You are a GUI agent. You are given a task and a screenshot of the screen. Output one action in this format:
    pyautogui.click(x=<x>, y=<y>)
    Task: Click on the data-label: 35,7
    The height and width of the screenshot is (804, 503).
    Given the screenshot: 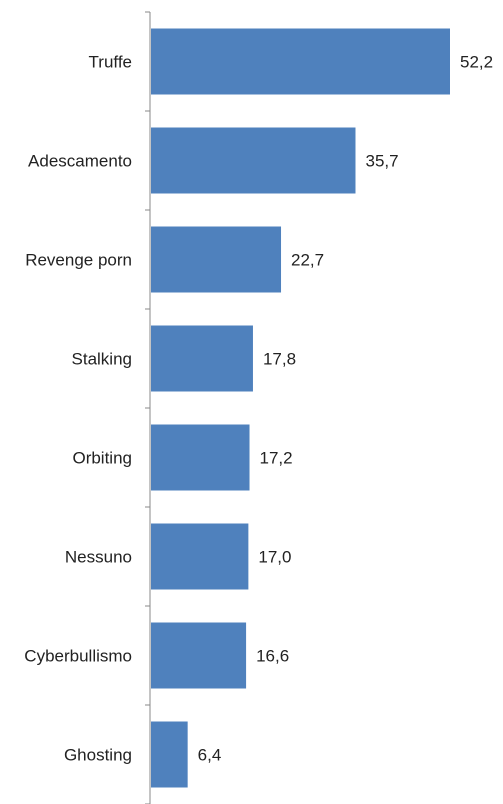 What is the action you would take?
    pyautogui.click(x=381, y=161)
    